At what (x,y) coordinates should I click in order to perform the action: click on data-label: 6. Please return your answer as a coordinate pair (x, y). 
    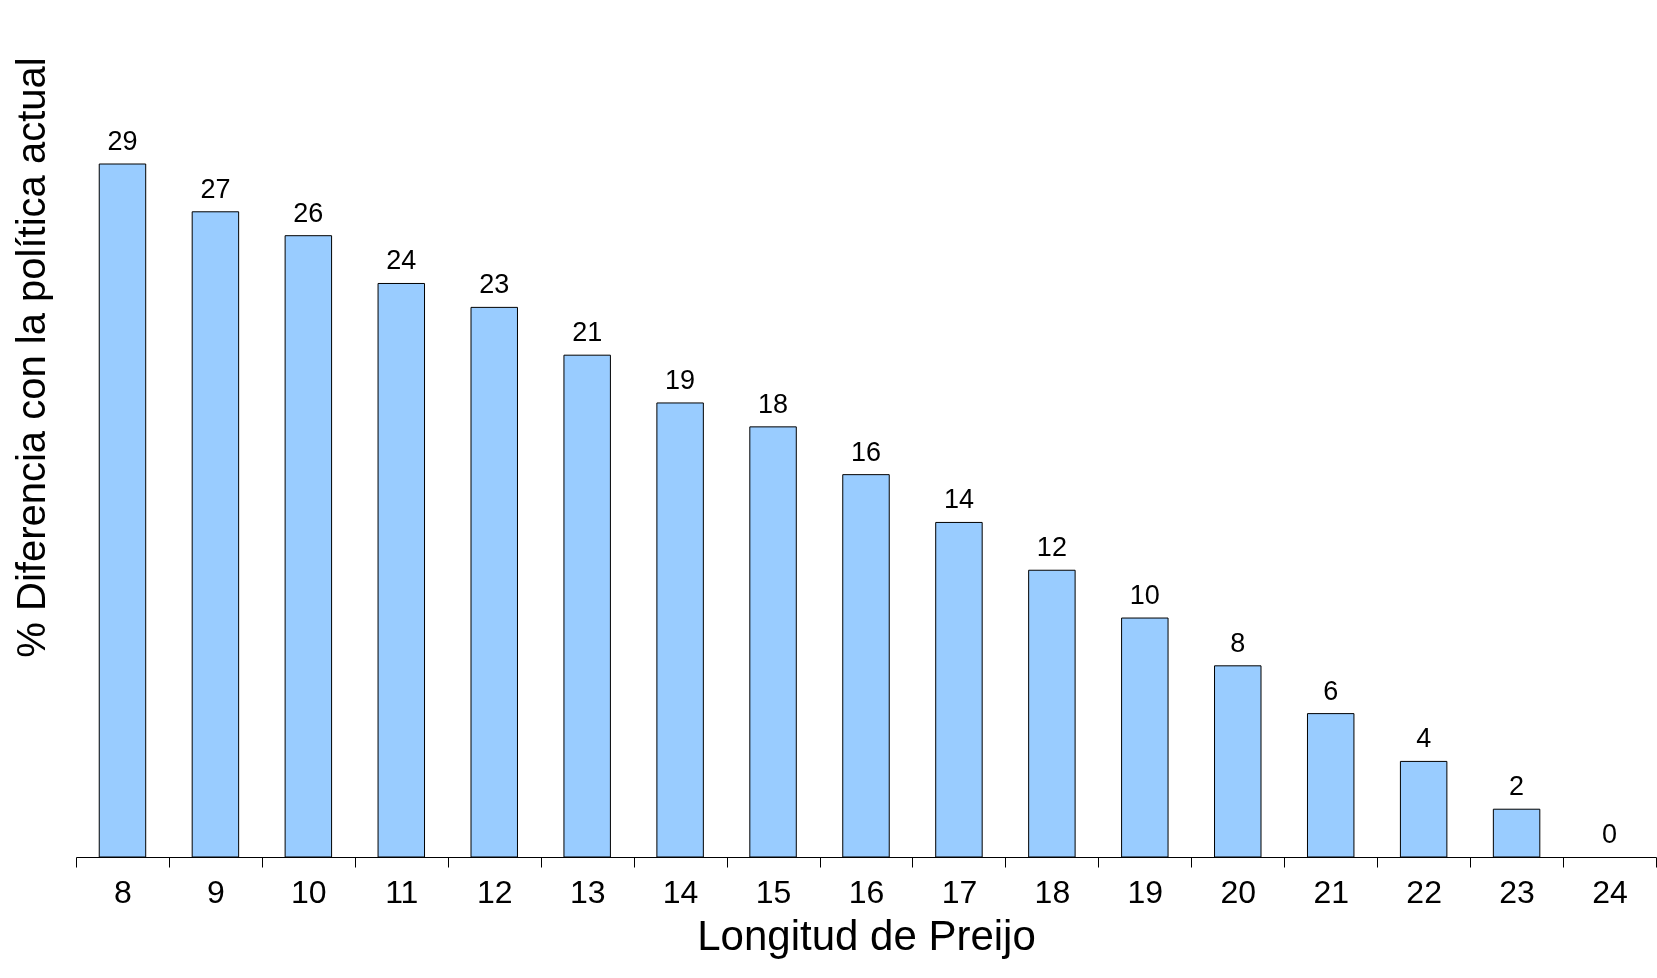
    Looking at the image, I should click on (1331, 690).